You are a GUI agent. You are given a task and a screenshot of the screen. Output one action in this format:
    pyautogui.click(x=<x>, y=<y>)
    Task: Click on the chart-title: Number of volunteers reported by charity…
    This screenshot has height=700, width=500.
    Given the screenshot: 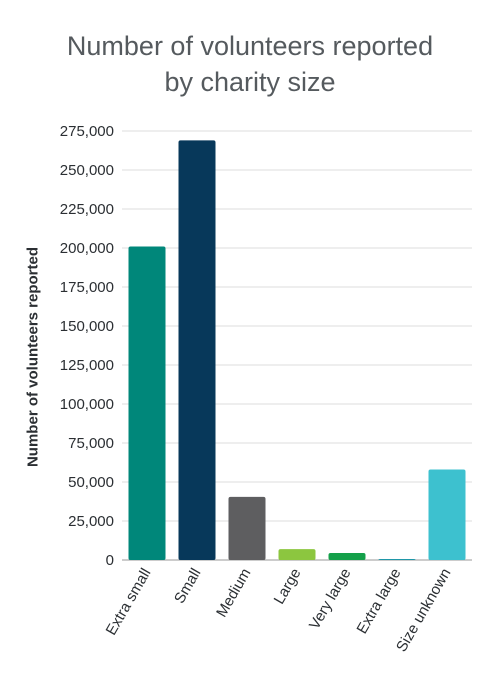 What is the action you would take?
    pyautogui.click(x=250, y=64)
    